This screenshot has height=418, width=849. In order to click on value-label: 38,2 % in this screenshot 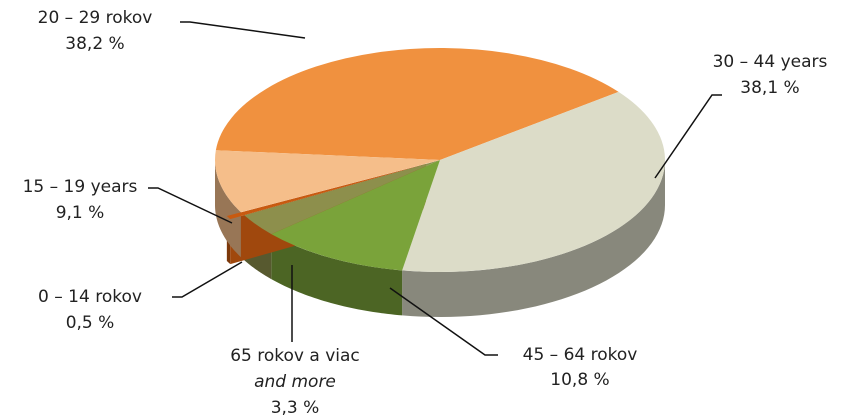, I will do `click(94, 44)`.